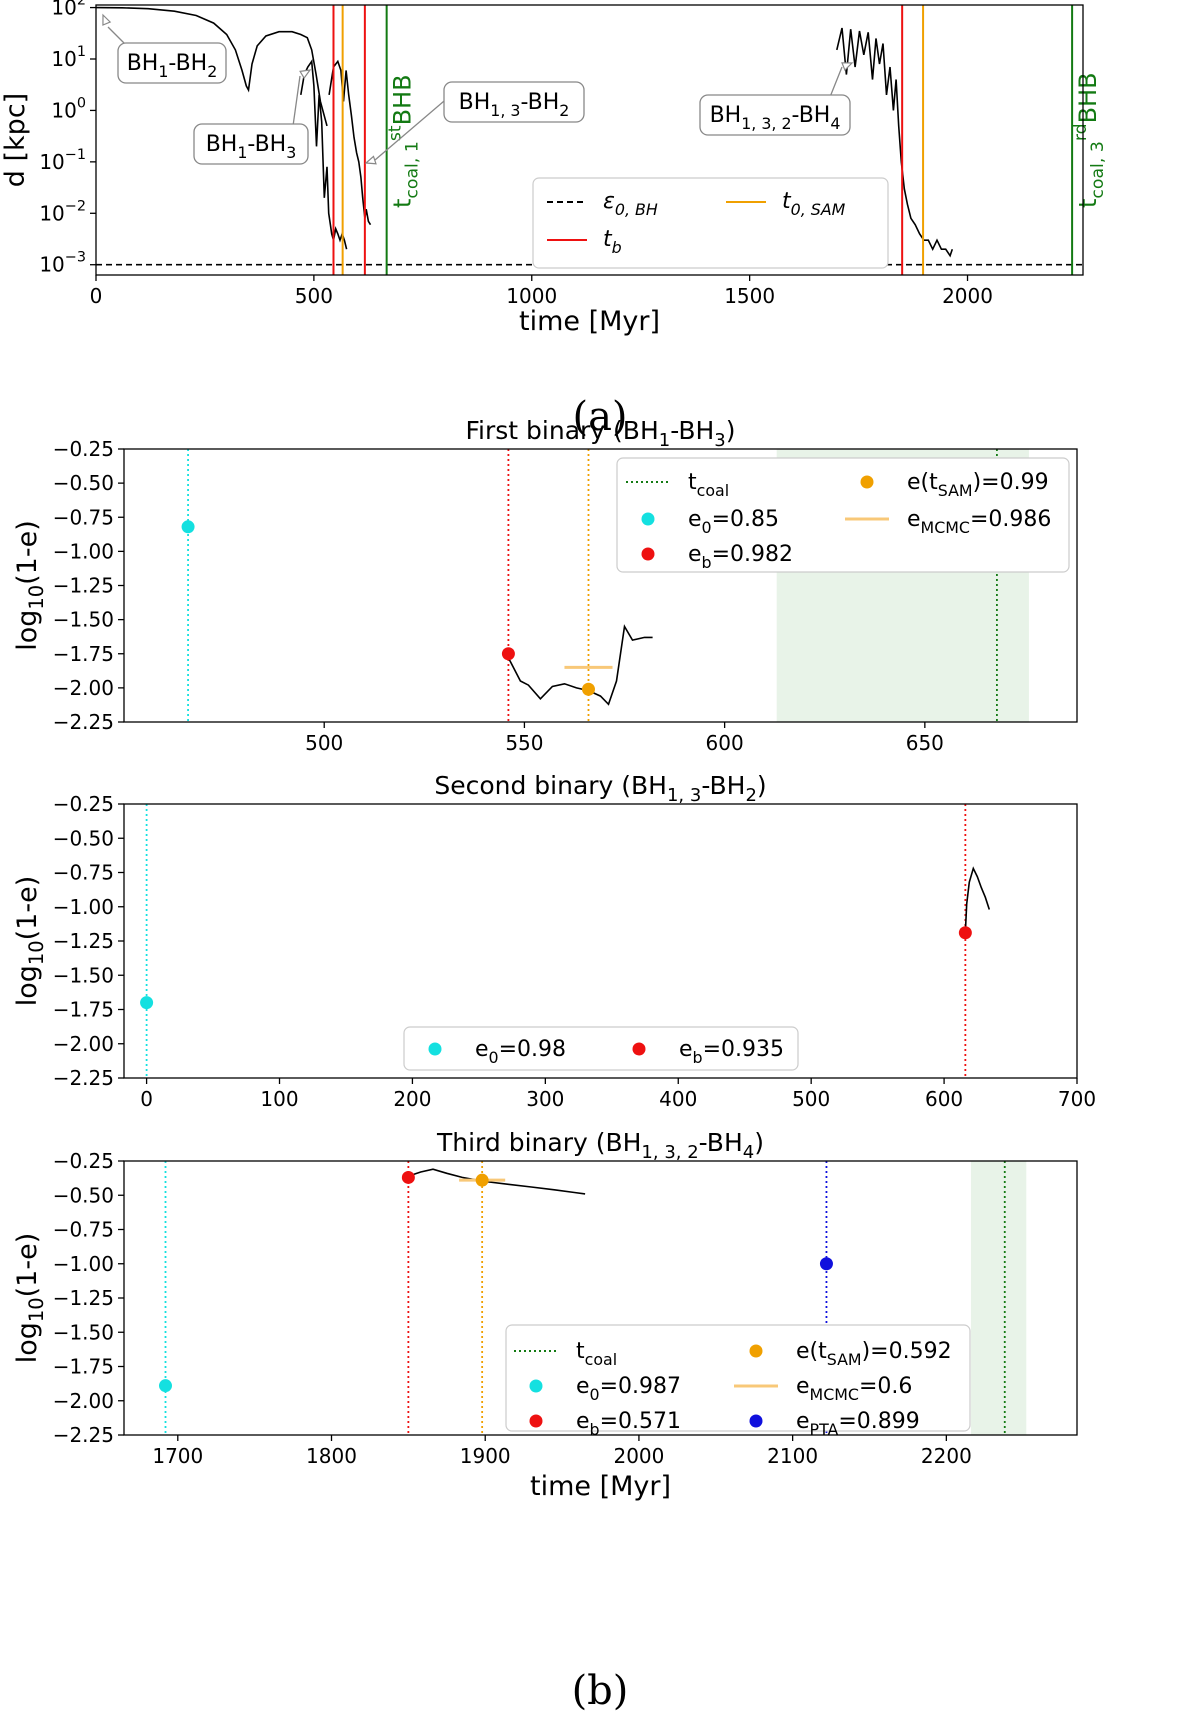 Image resolution: width=1200 pixels, height=1714 pixels. What do you see at coordinates (925, 743) in the screenshot?
I see `x-tick-label-3: 650` at bounding box center [925, 743].